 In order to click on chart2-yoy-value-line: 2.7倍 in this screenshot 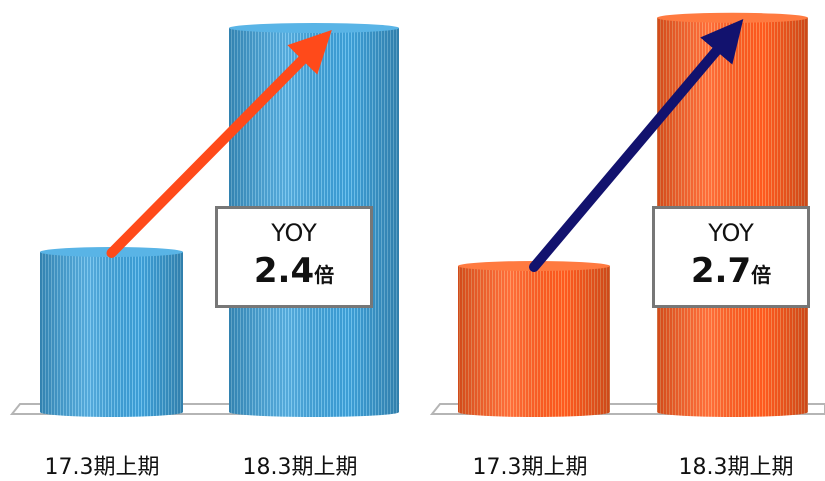, I will do `click(731, 274)`.